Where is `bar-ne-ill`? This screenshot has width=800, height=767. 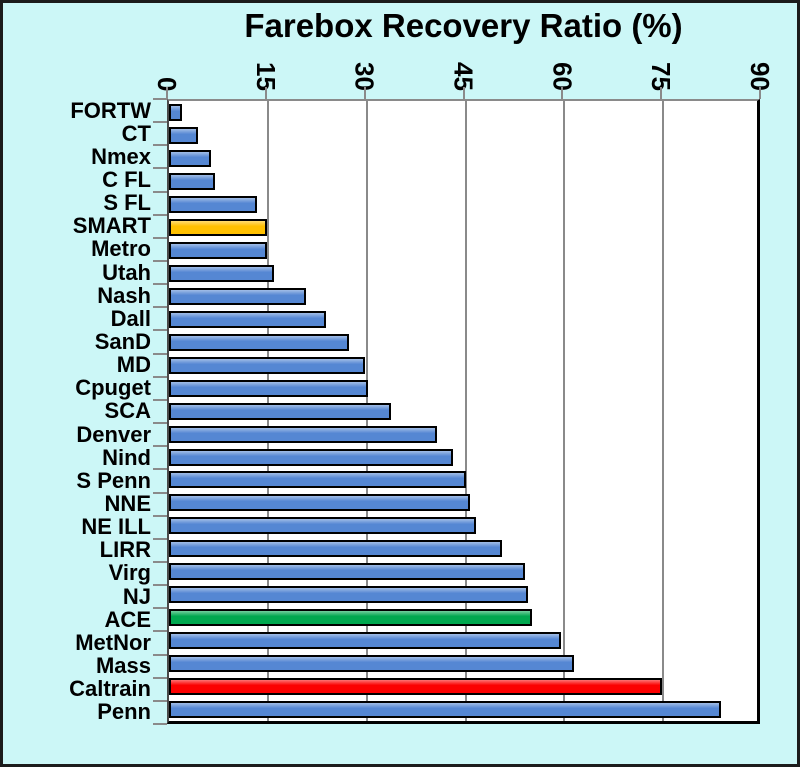
bar-ne-ill is located at coordinates (323, 526).